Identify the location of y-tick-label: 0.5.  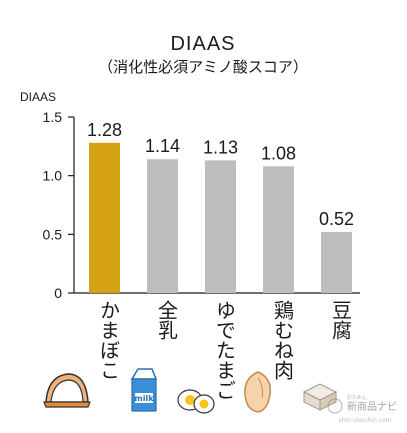
(53, 234).